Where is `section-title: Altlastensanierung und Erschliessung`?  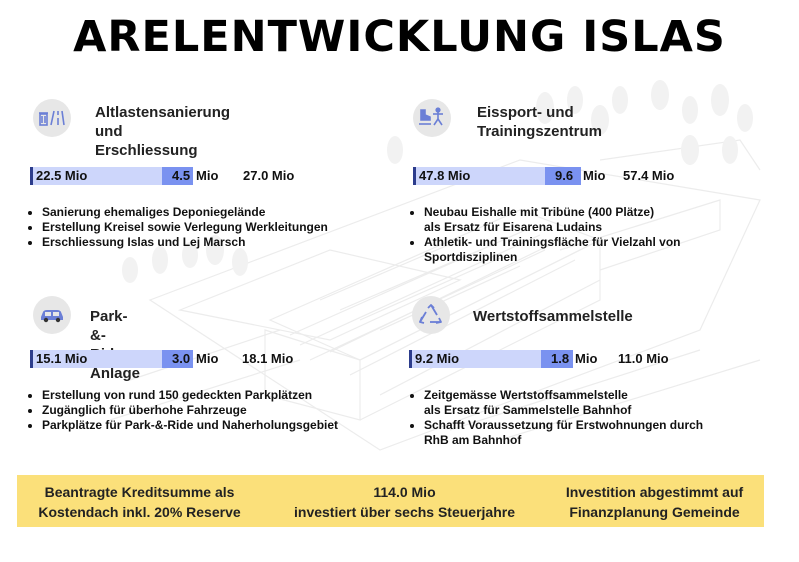
section-title: Altlastensanierung und Erschliessung is located at coordinates (163, 131).